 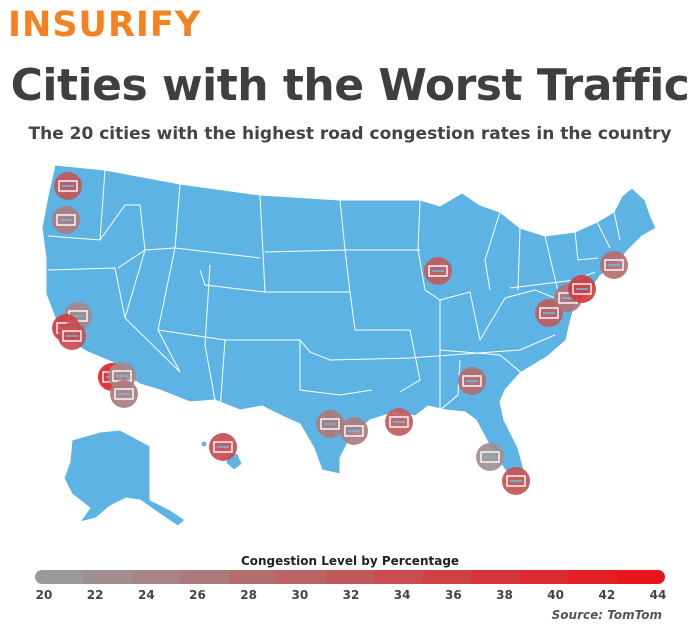 I want to click on city-marker: Miami: 33%, so click(x=516, y=481).